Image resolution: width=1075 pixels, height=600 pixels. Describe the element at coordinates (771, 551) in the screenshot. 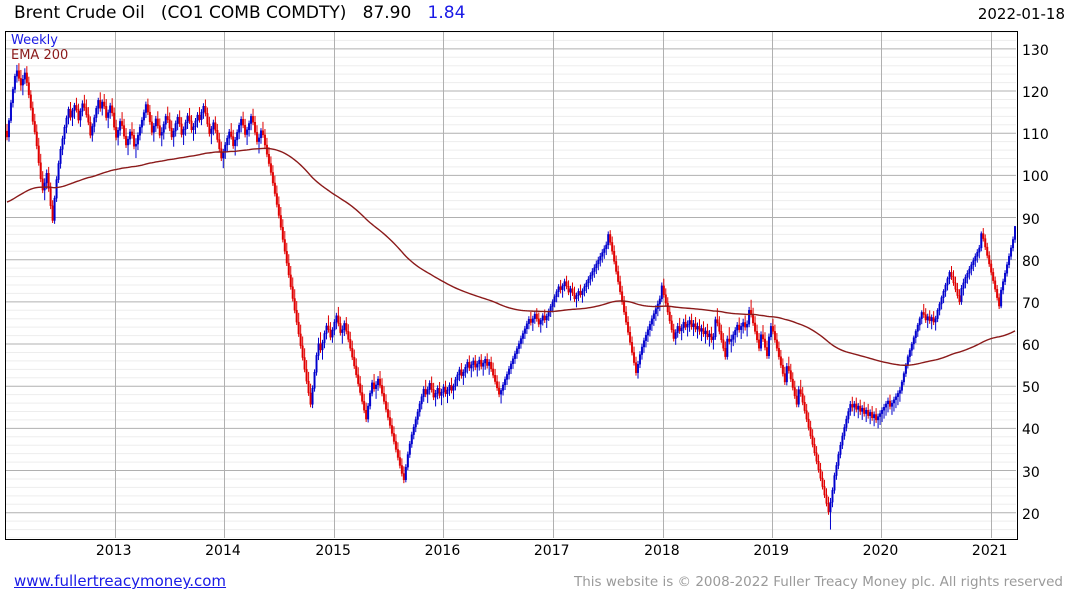

I see `x-axis-tick-label: 2019` at that location.